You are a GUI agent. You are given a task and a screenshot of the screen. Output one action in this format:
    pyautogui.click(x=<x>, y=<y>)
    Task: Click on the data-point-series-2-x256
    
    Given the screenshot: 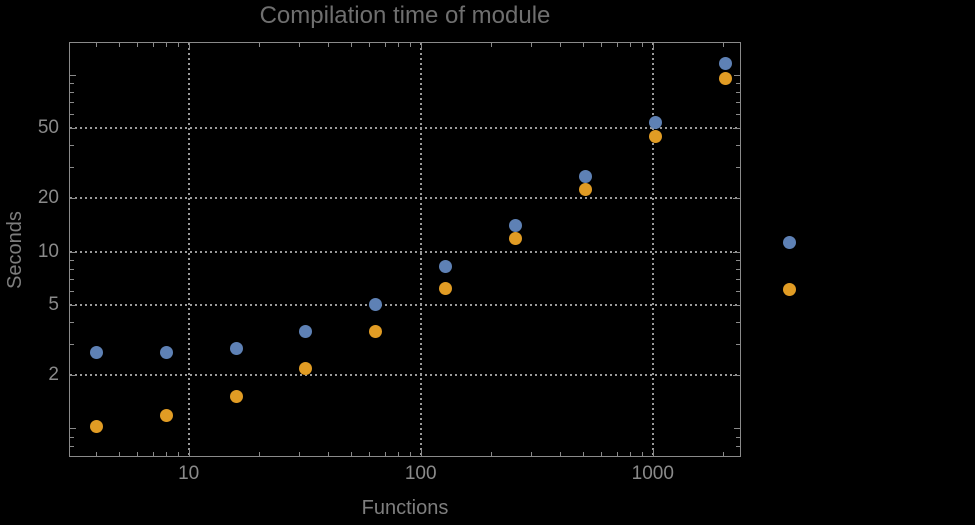 What is the action you would take?
    pyautogui.click(x=515, y=239)
    